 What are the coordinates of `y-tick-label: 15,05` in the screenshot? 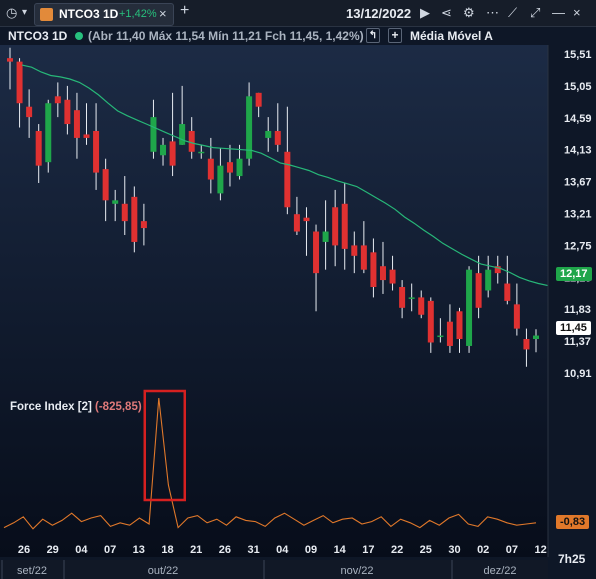 It's located at (578, 87).